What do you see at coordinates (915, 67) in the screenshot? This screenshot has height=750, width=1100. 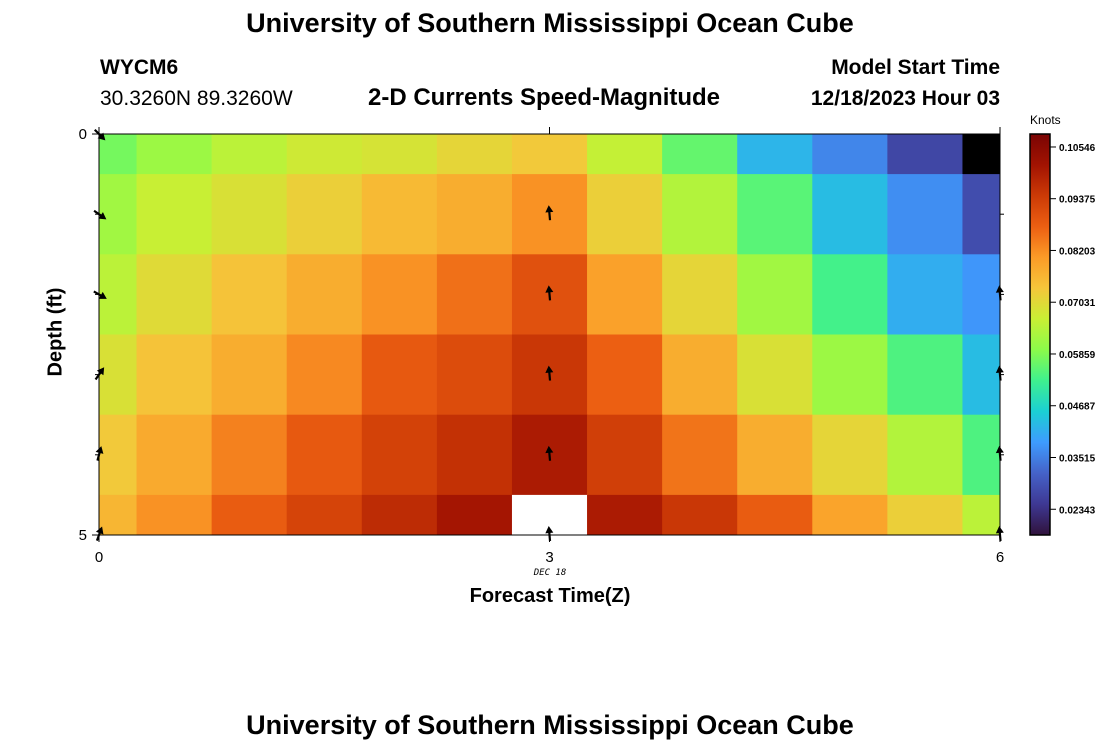 I see `model-start-label: Model Start Time` at bounding box center [915, 67].